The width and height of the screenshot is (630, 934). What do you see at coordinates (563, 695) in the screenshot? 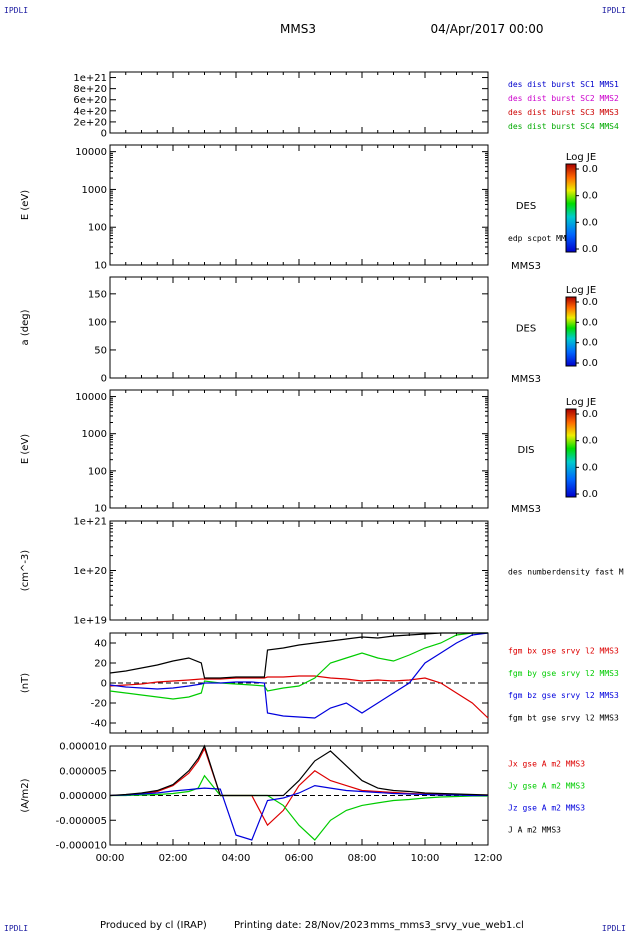
I see `legend-entry: fgm bz gse srvy l2 MMS3` at bounding box center [563, 695].